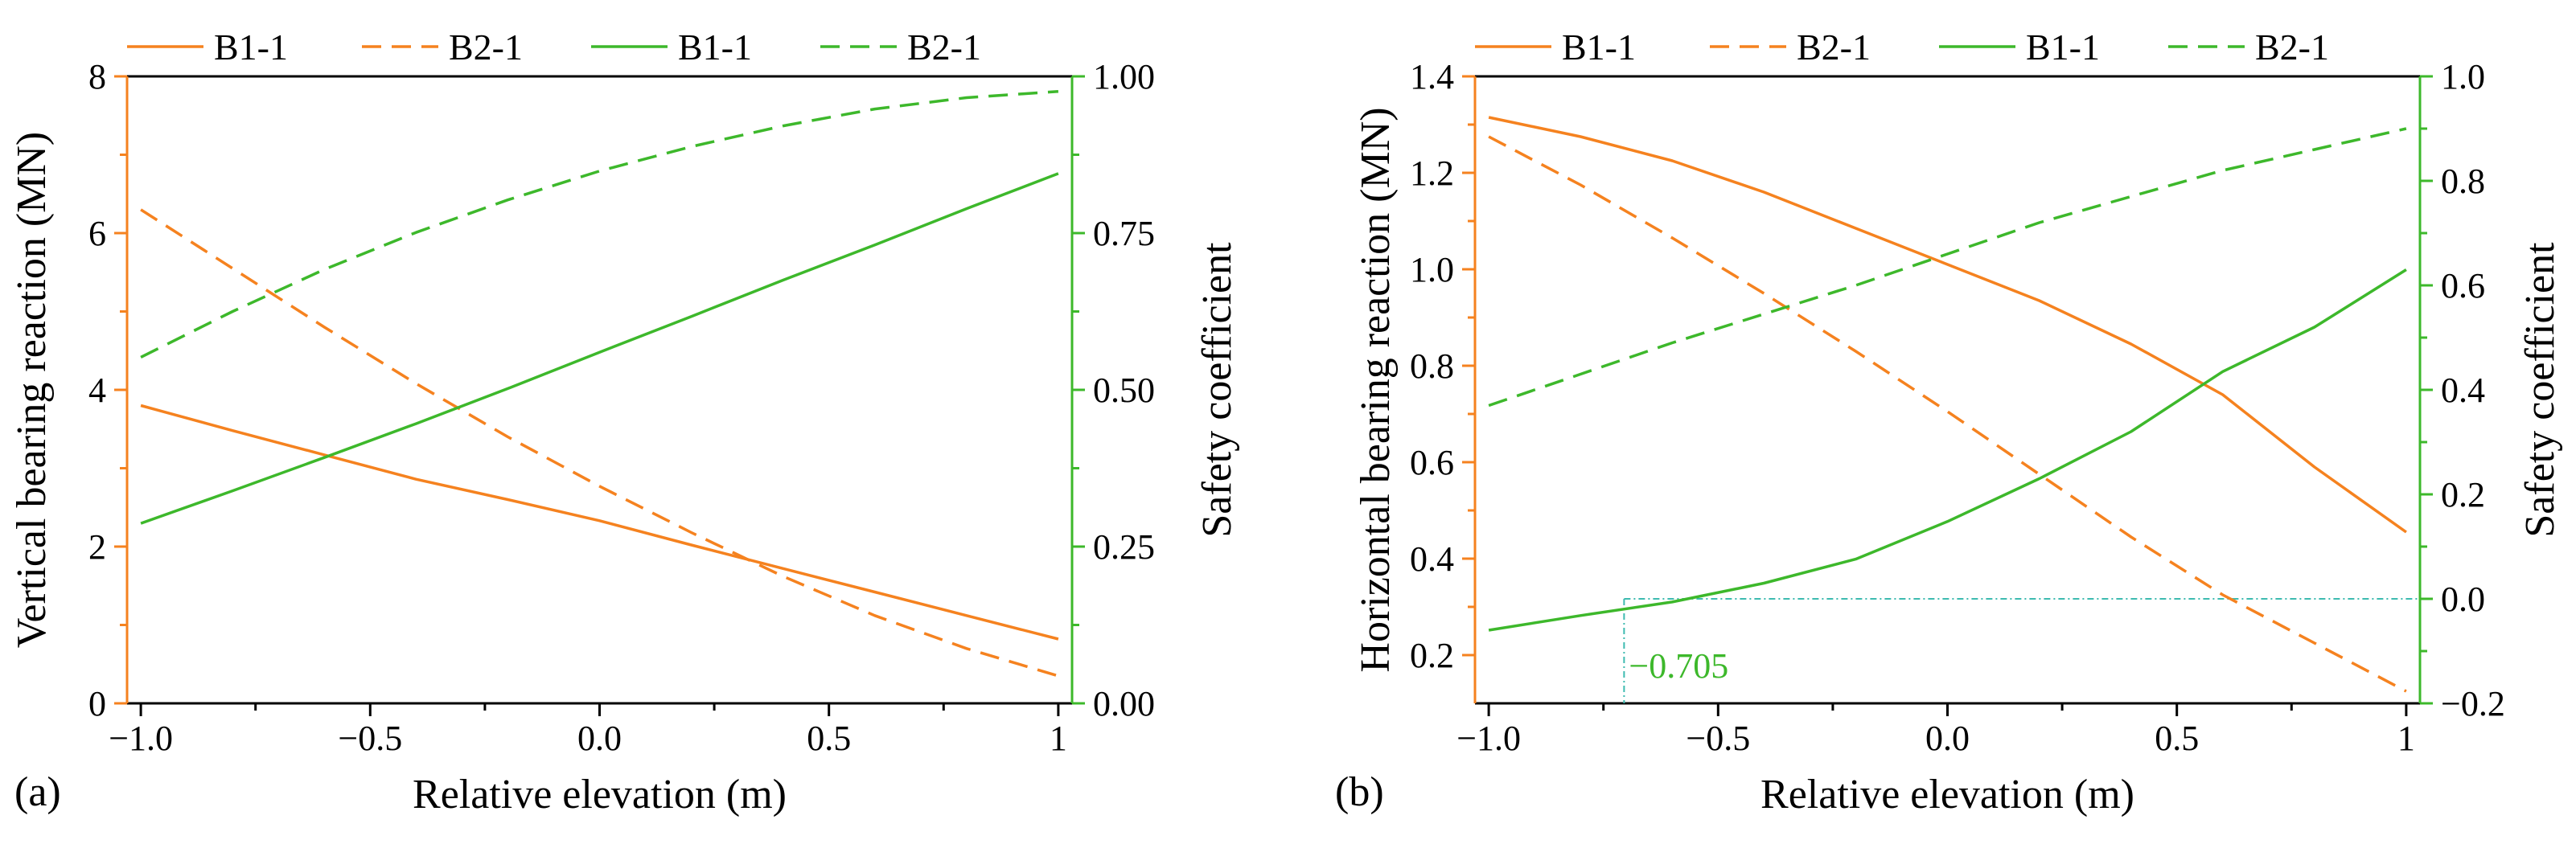  I want to click on panel-label: (b), so click(1359, 792).